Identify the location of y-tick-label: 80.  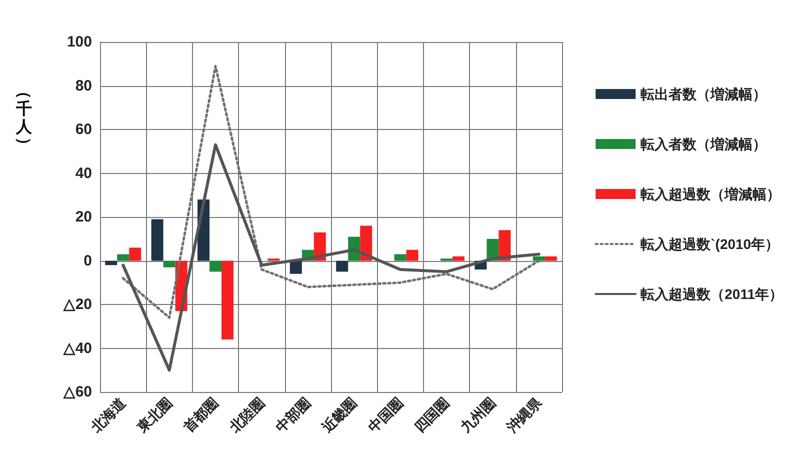
(83, 85).